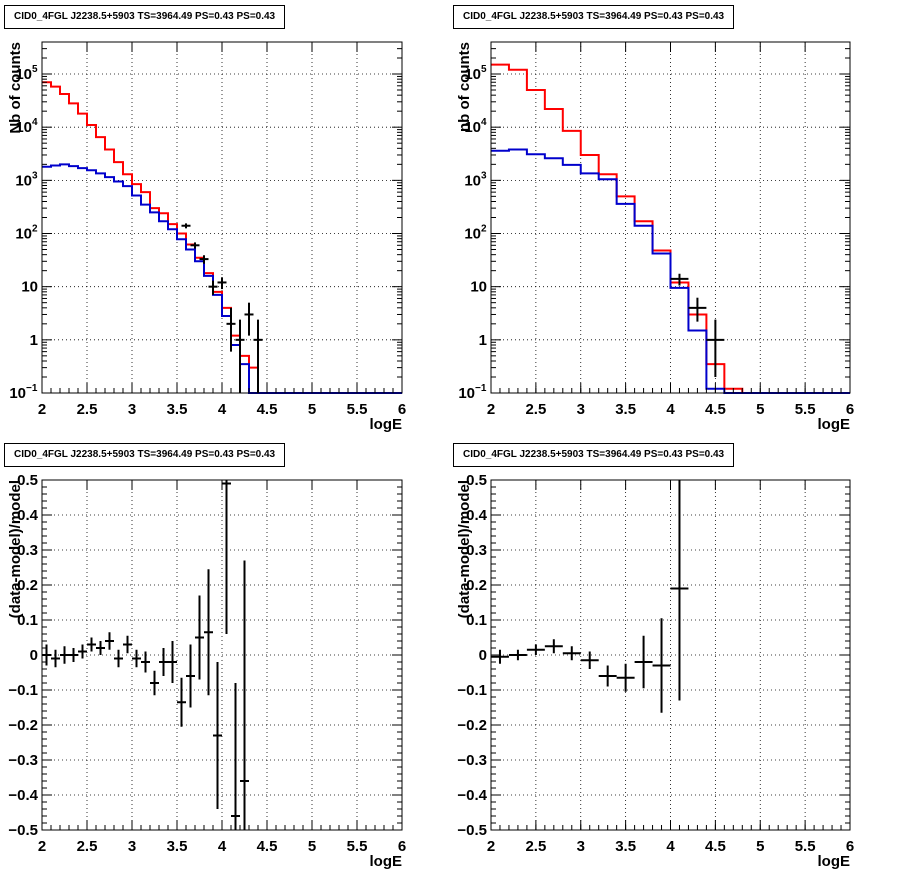 The image size is (898, 875). Describe the element at coordinates (472, 795) in the screenshot. I see `y-tick-label: −0.4` at that location.